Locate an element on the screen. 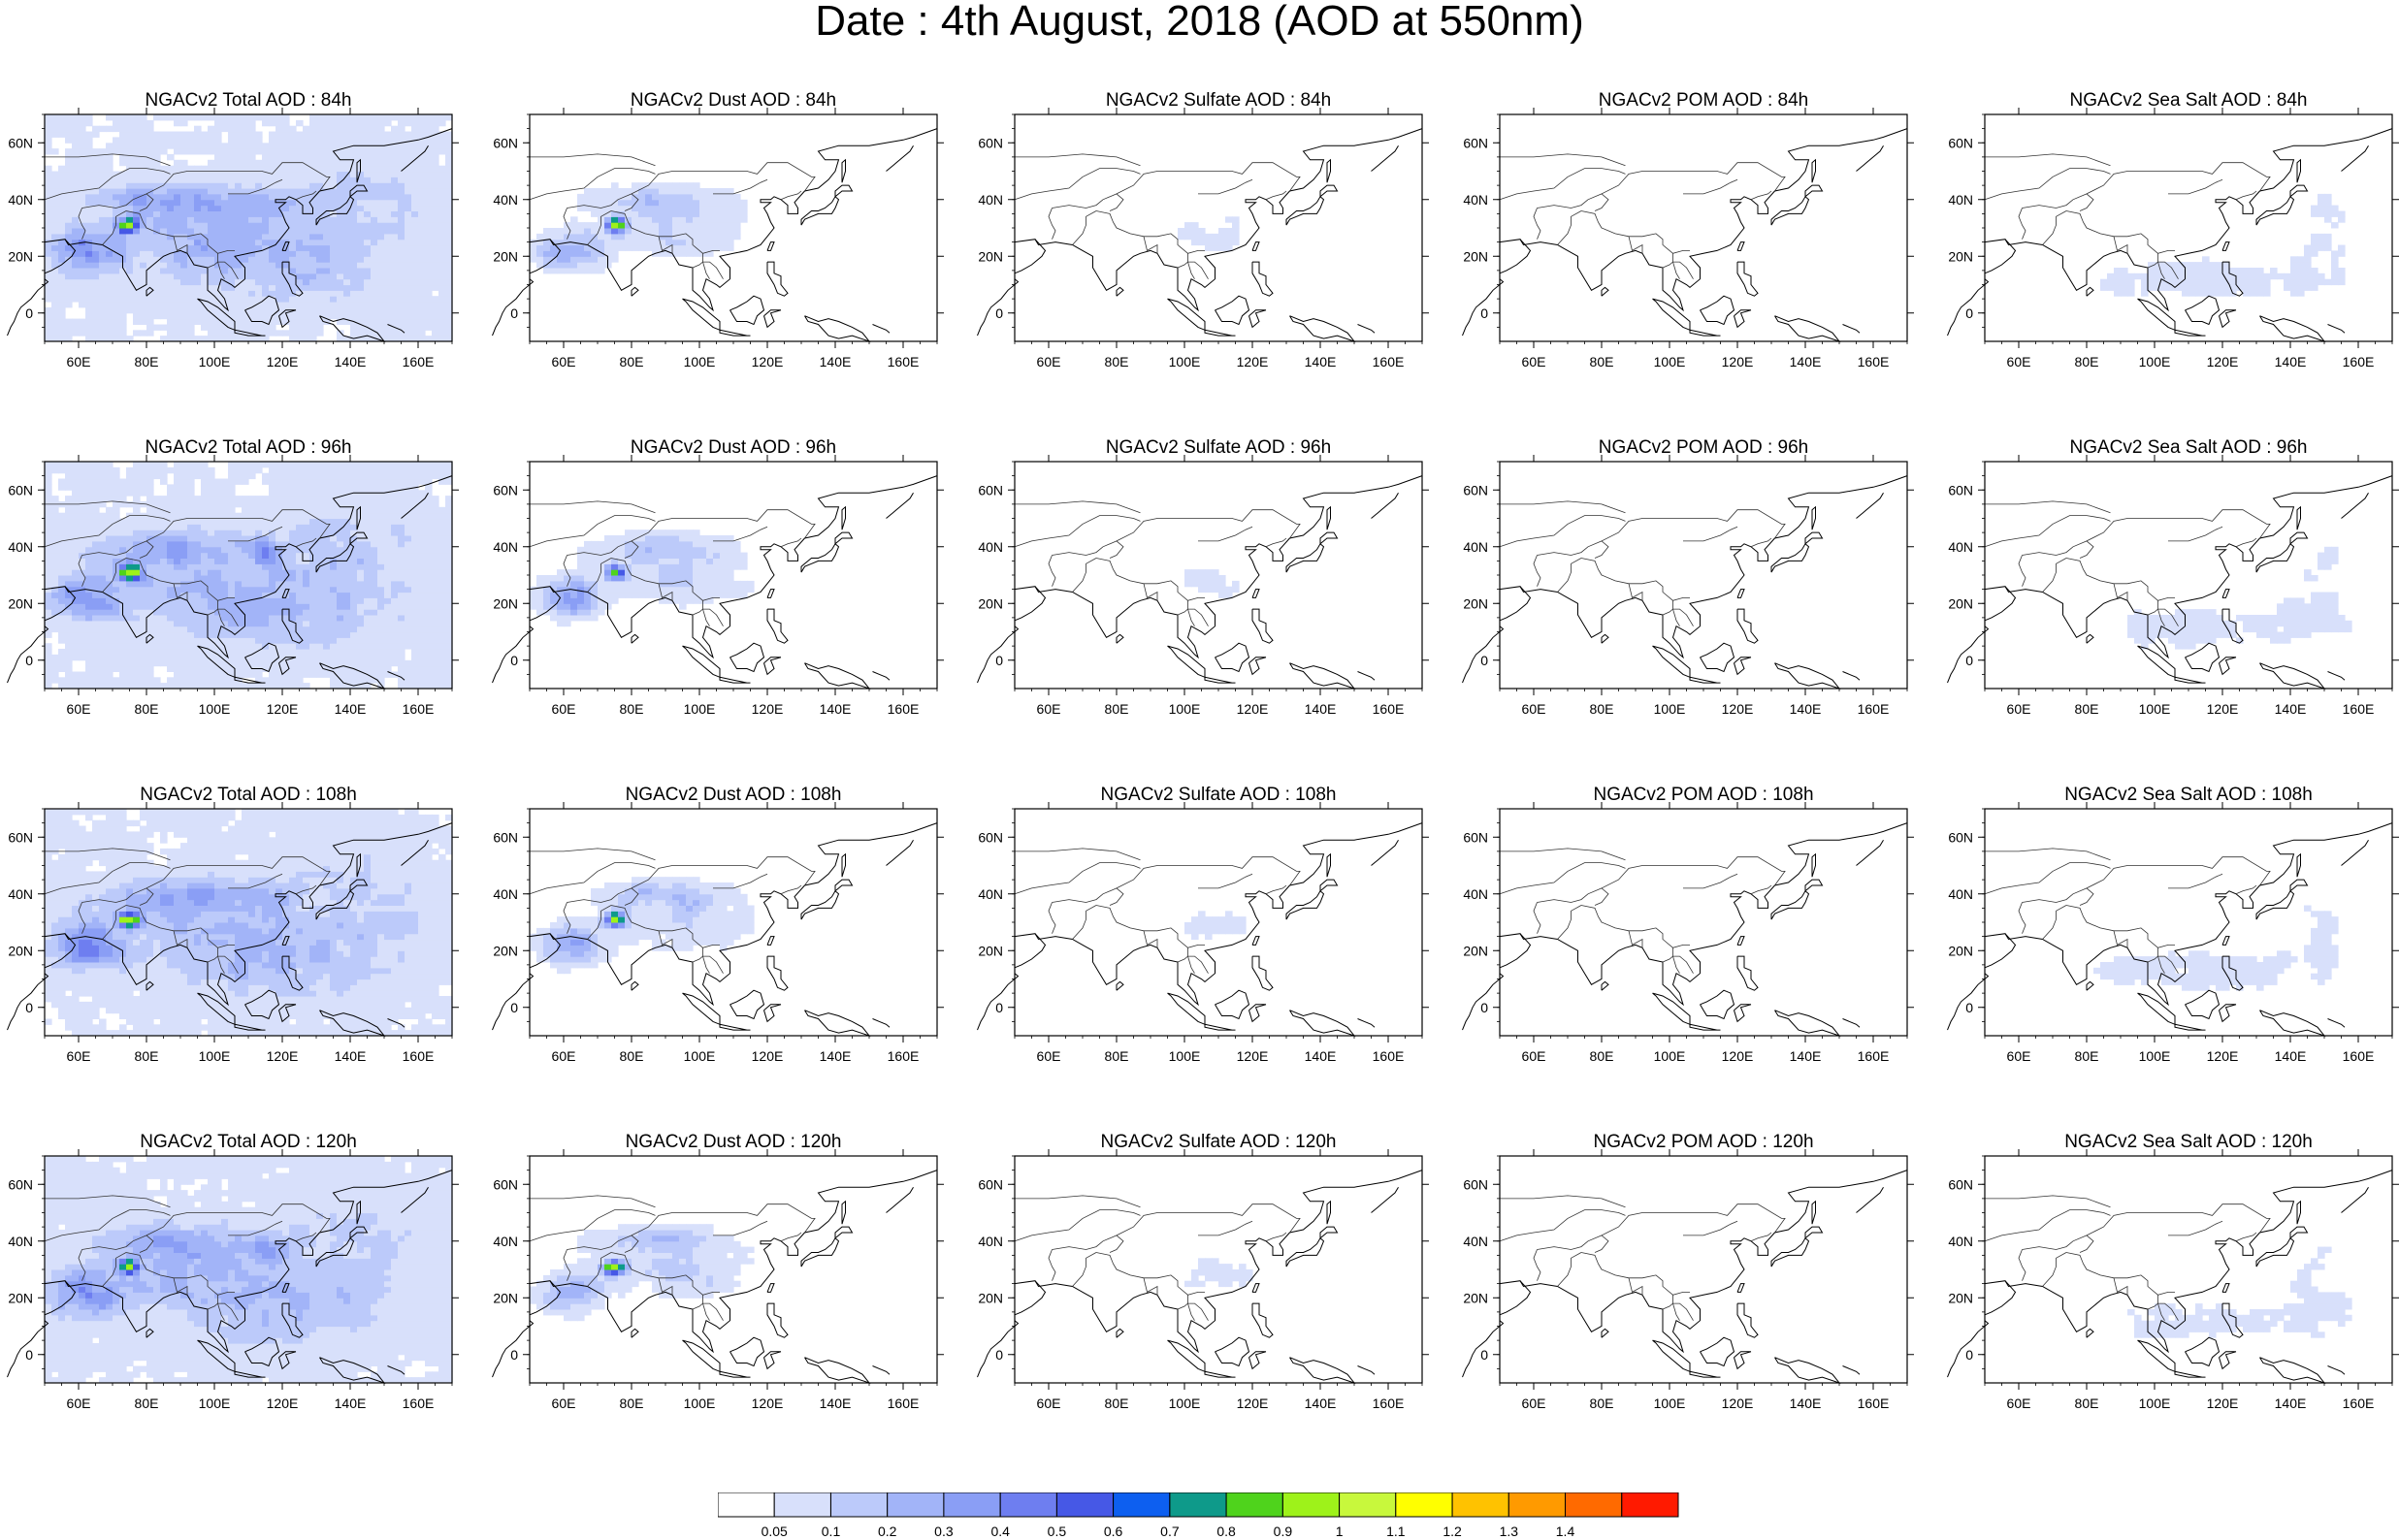 The height and width of the screenshot is (1540, 2399). country-border is located at coordinates (1563, 160).